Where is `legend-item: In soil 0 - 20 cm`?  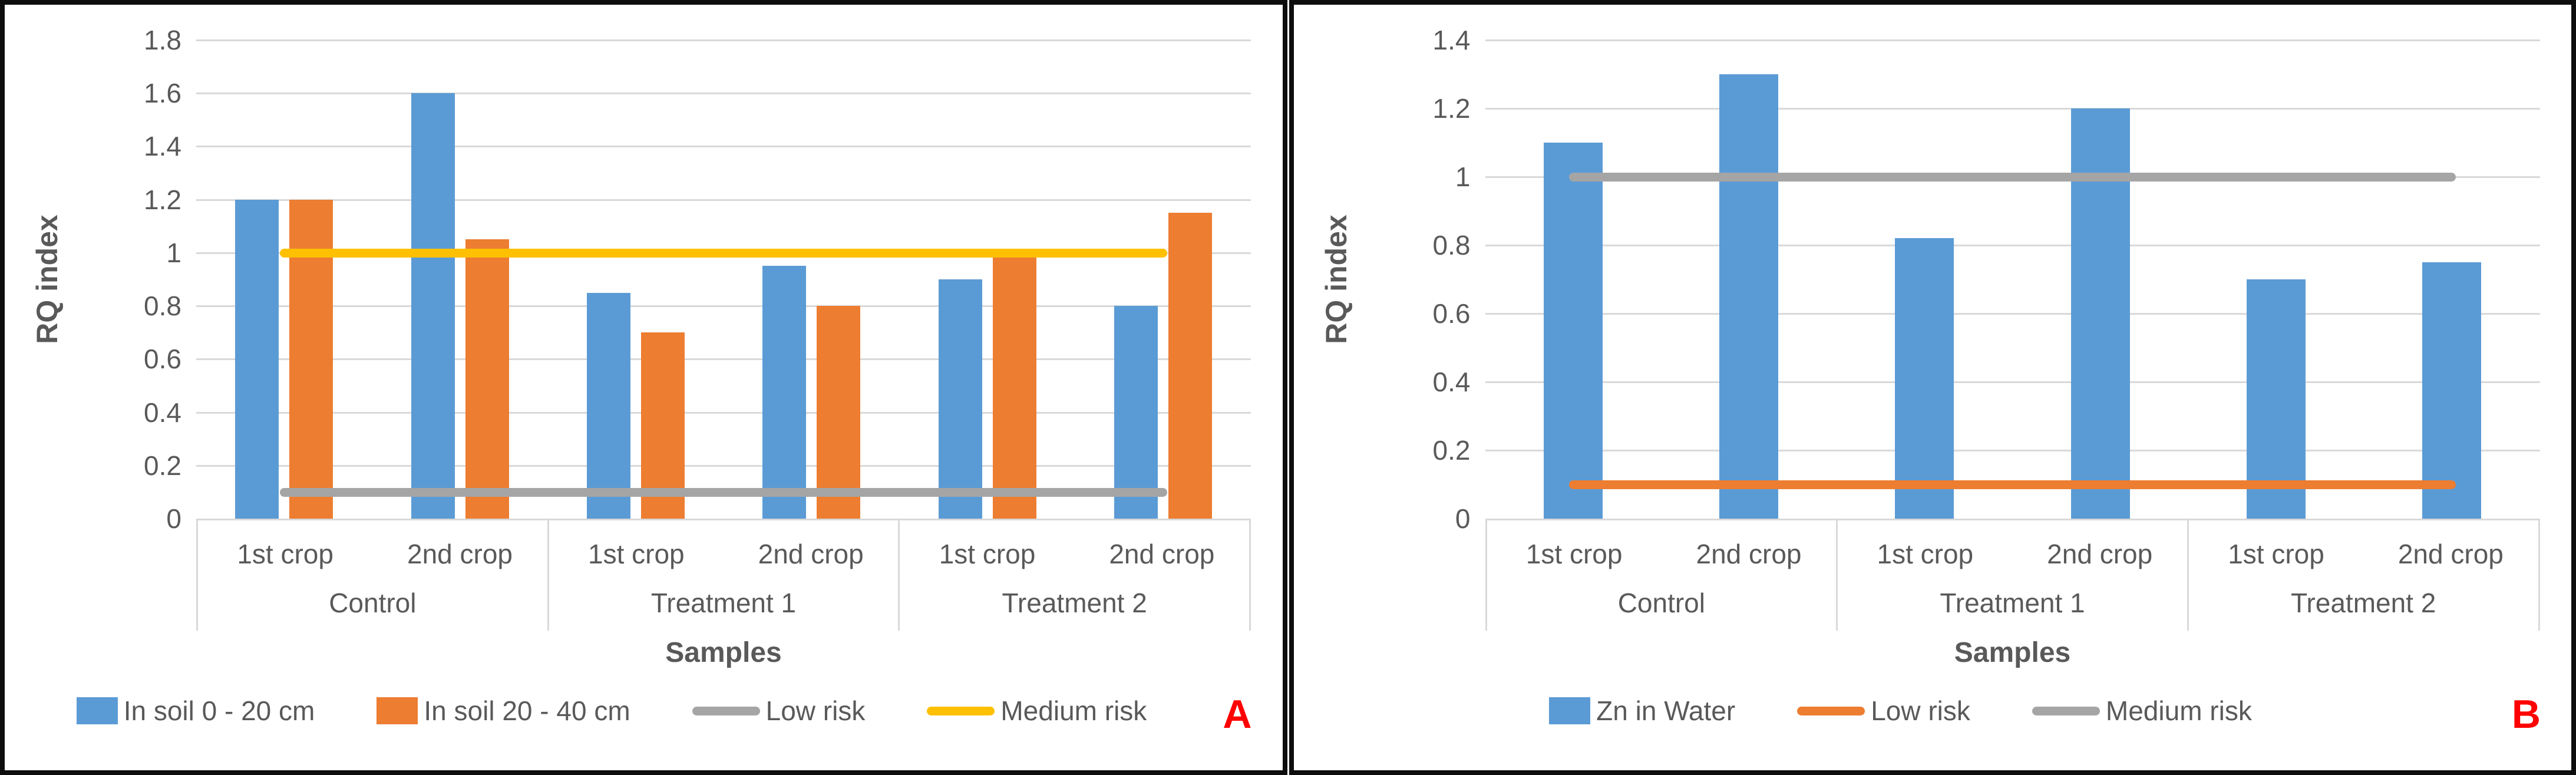
legend-item: In soil 0 - 20 cm is located at coordinates (196, 711).